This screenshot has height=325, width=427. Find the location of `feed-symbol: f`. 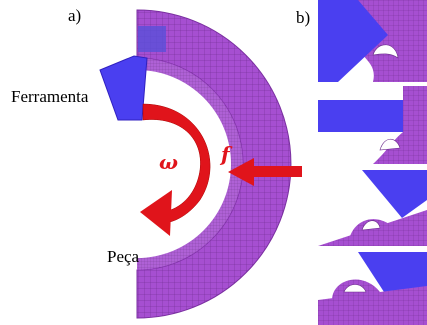

feed-symbol: f is located at coordinates (225, 154).